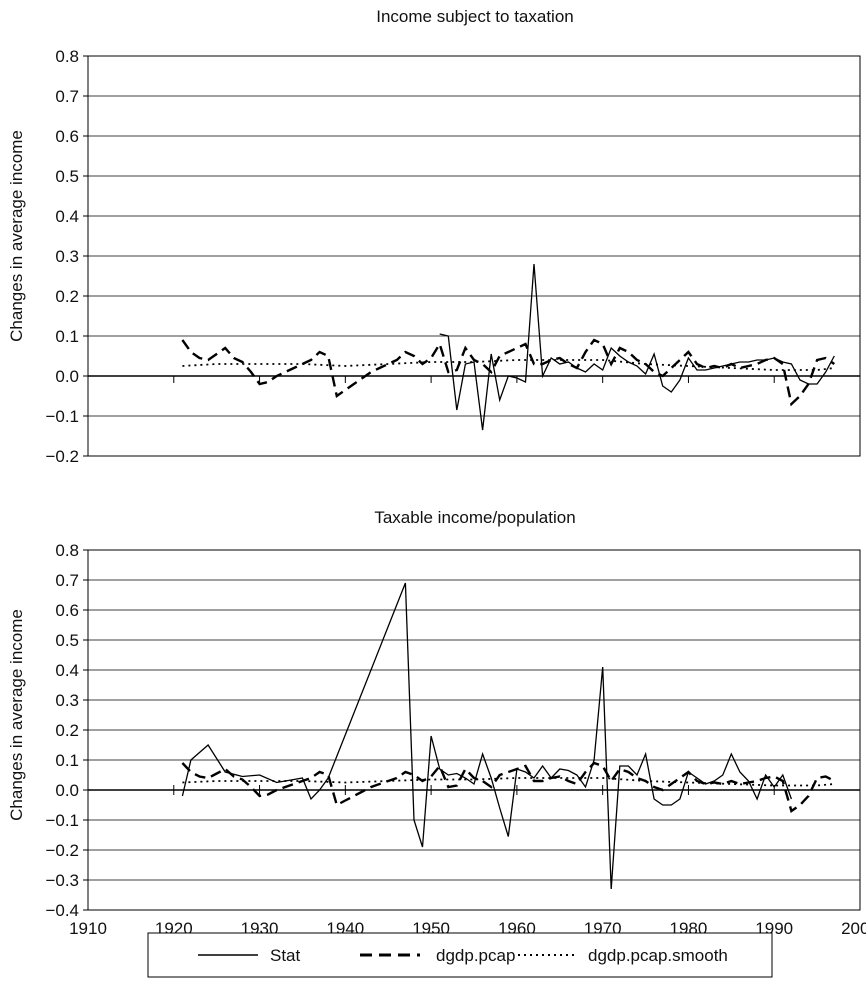 The height and width of the screenshot is (981, 866). I want to click on y-tick-label: −0.3, so click(62, 880).